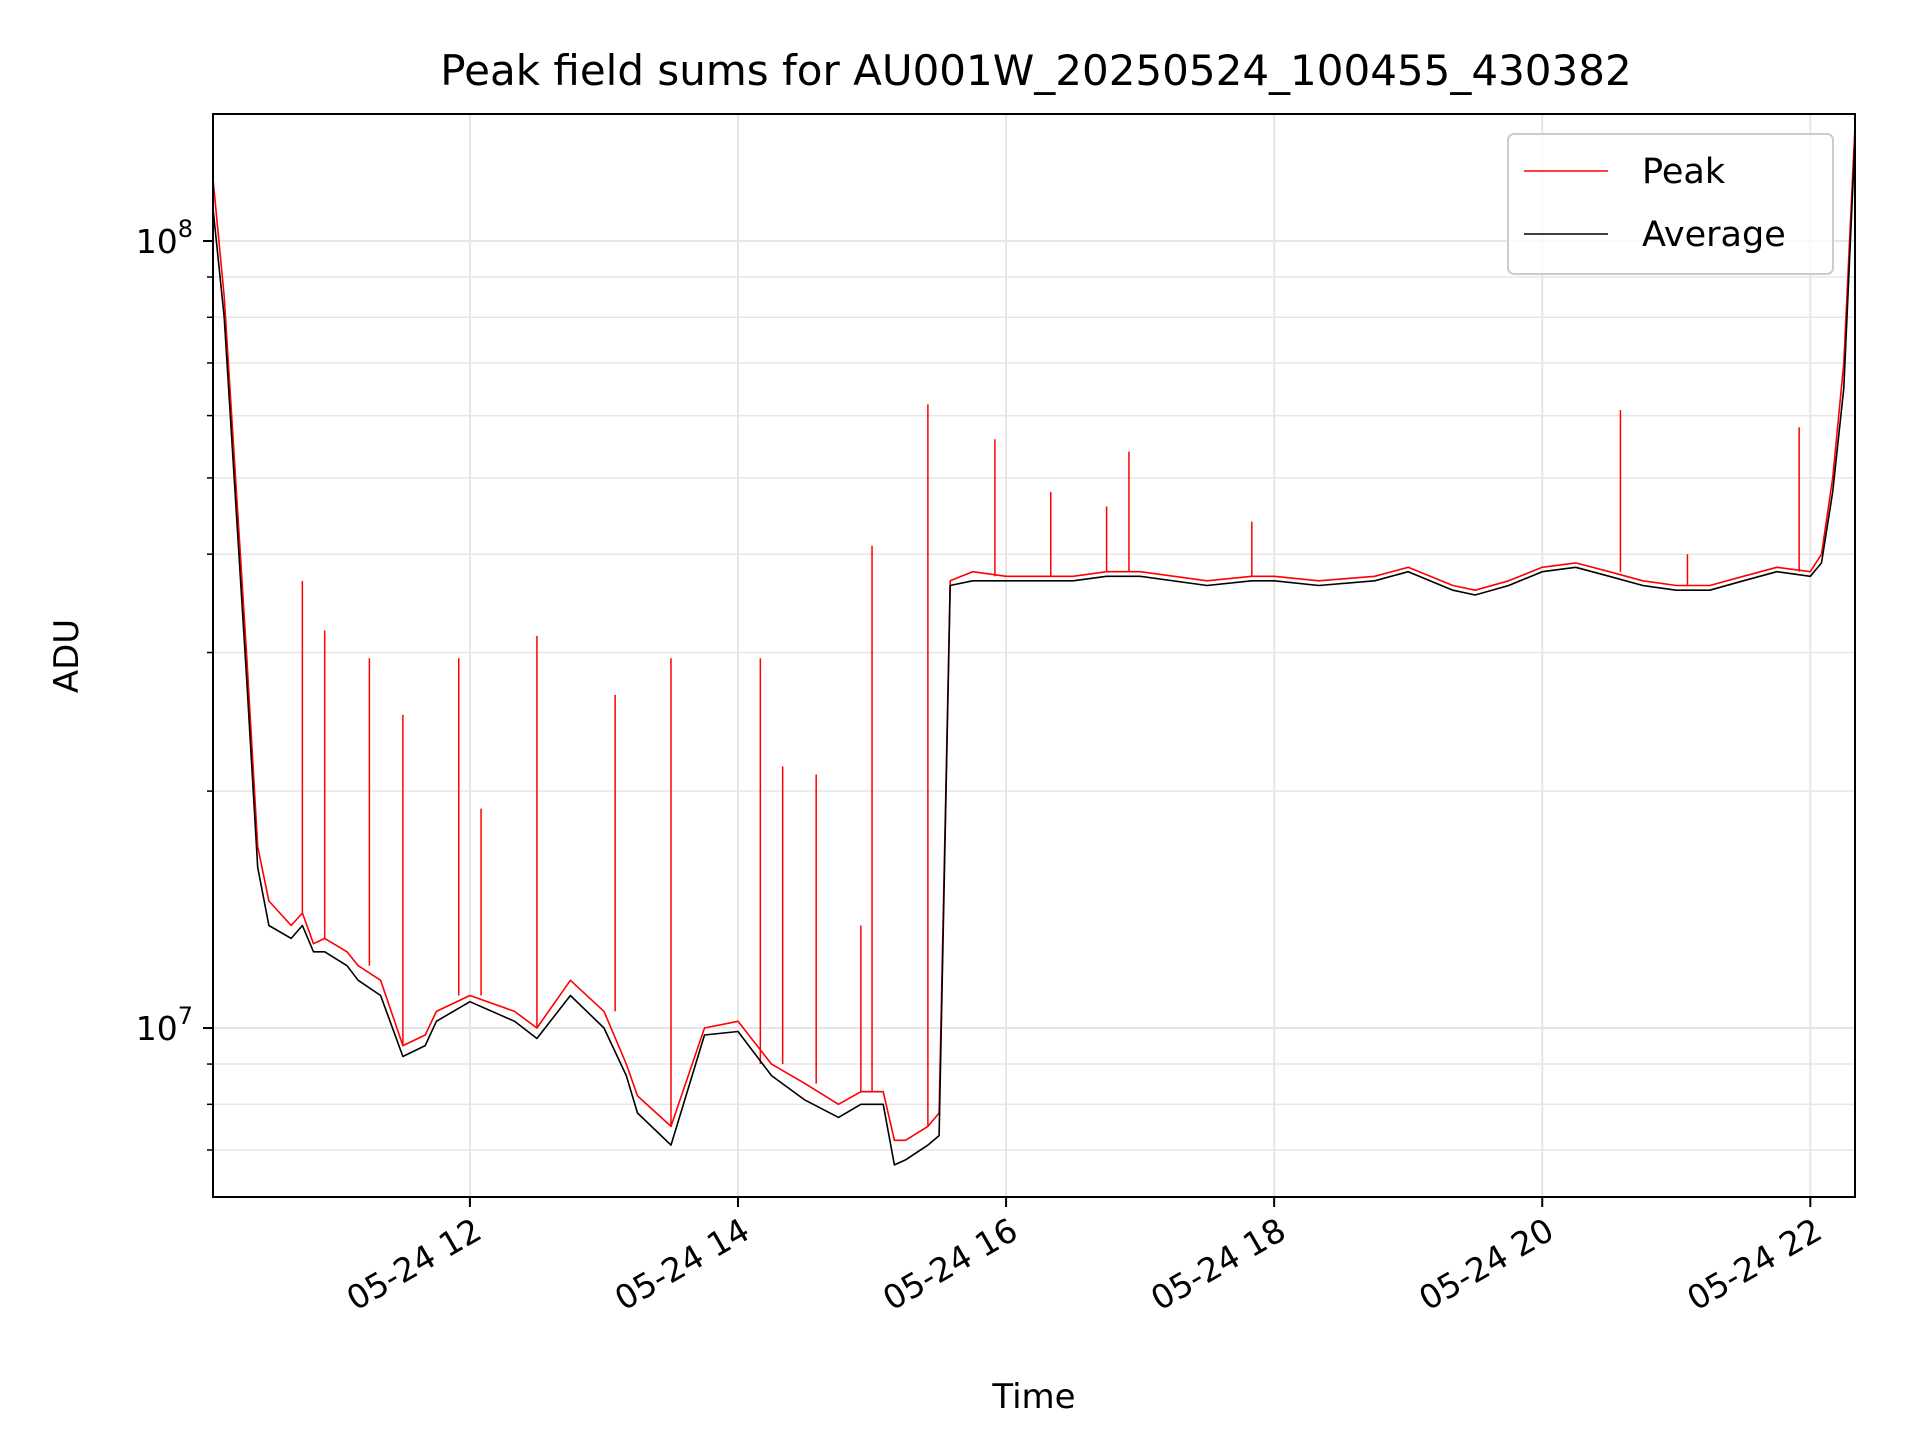 This screenshot has height=1440, width=1920. What do you see at coordinates (1714, 235) in the screenshot?
I see `legend-label-average: Average` at bounding box center [1714, 235].